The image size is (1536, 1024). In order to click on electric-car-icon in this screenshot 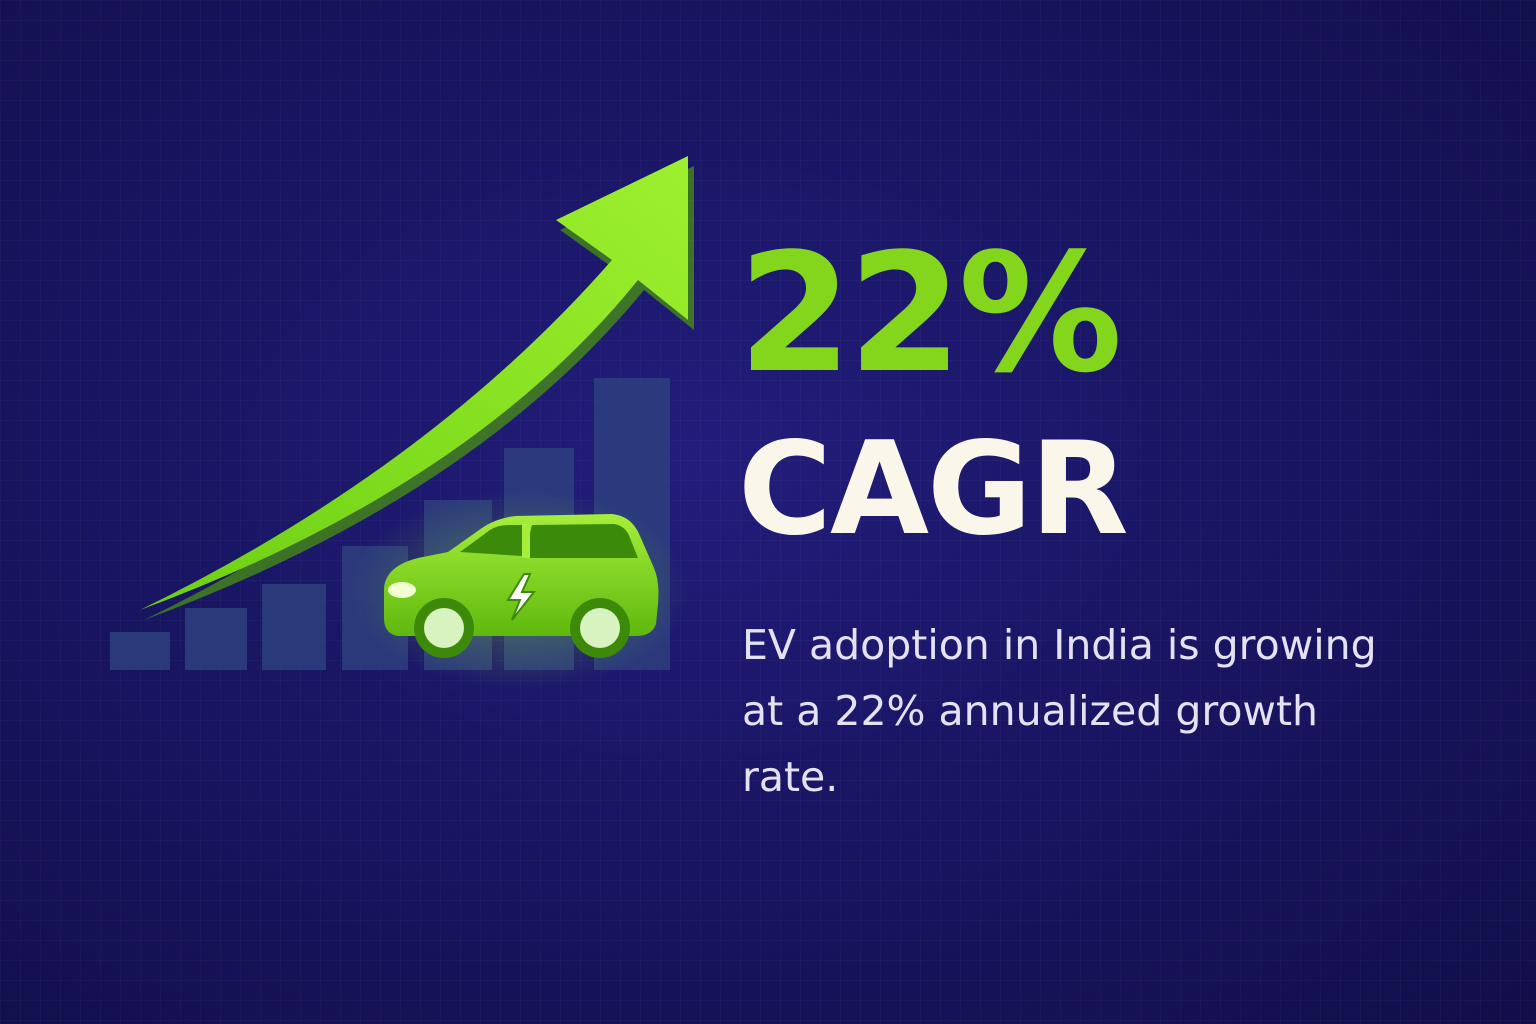, I will do `click(520, 590)`.